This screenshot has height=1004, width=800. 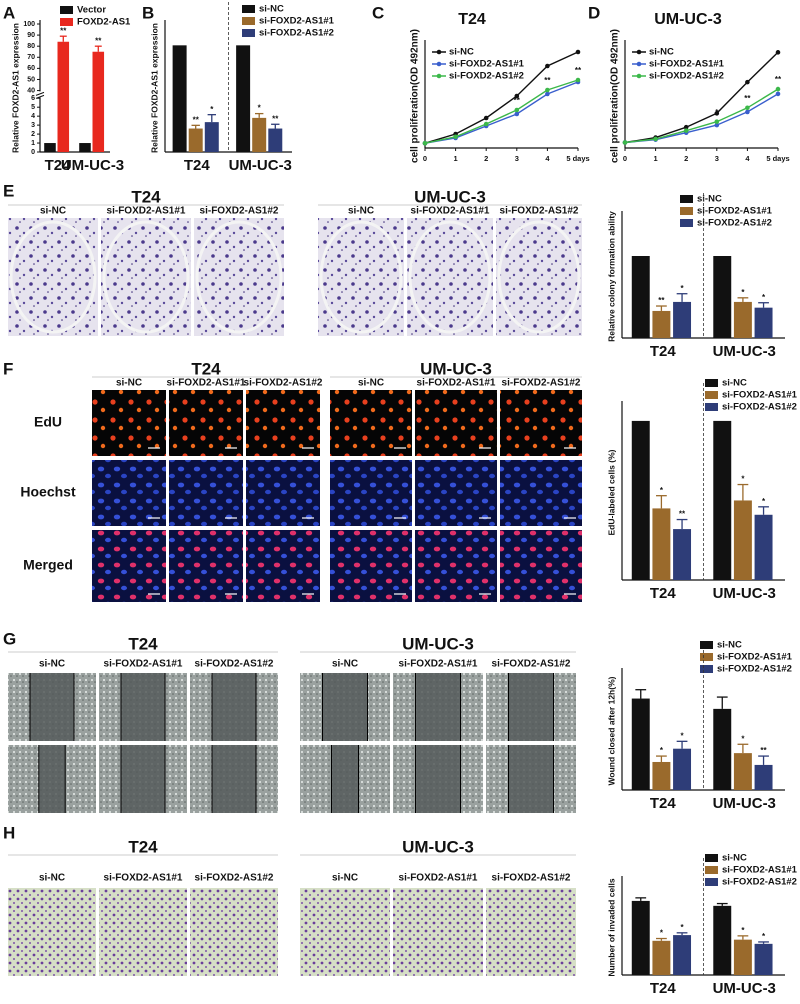 What do you see at coordinates (9, 12) in the screenshot?
I see `panel-letter: A` at bounding box center [9, 12].